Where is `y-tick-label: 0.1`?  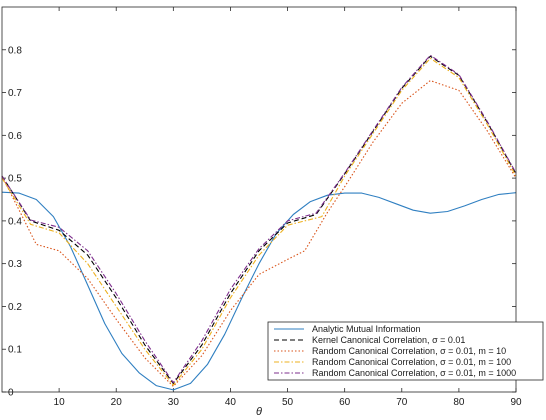
y-tick-label: 0.1 is located at coordinates (15, 350).